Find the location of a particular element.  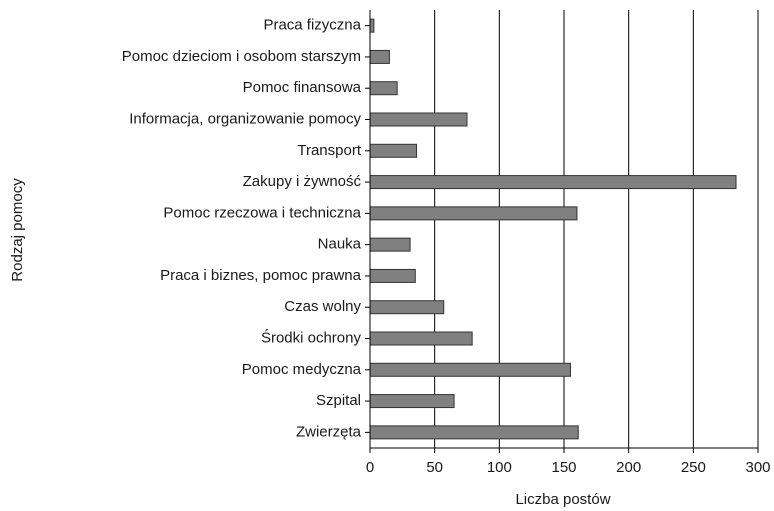

x-axis-label: Liczba postów is located at coordinates (562, 499).